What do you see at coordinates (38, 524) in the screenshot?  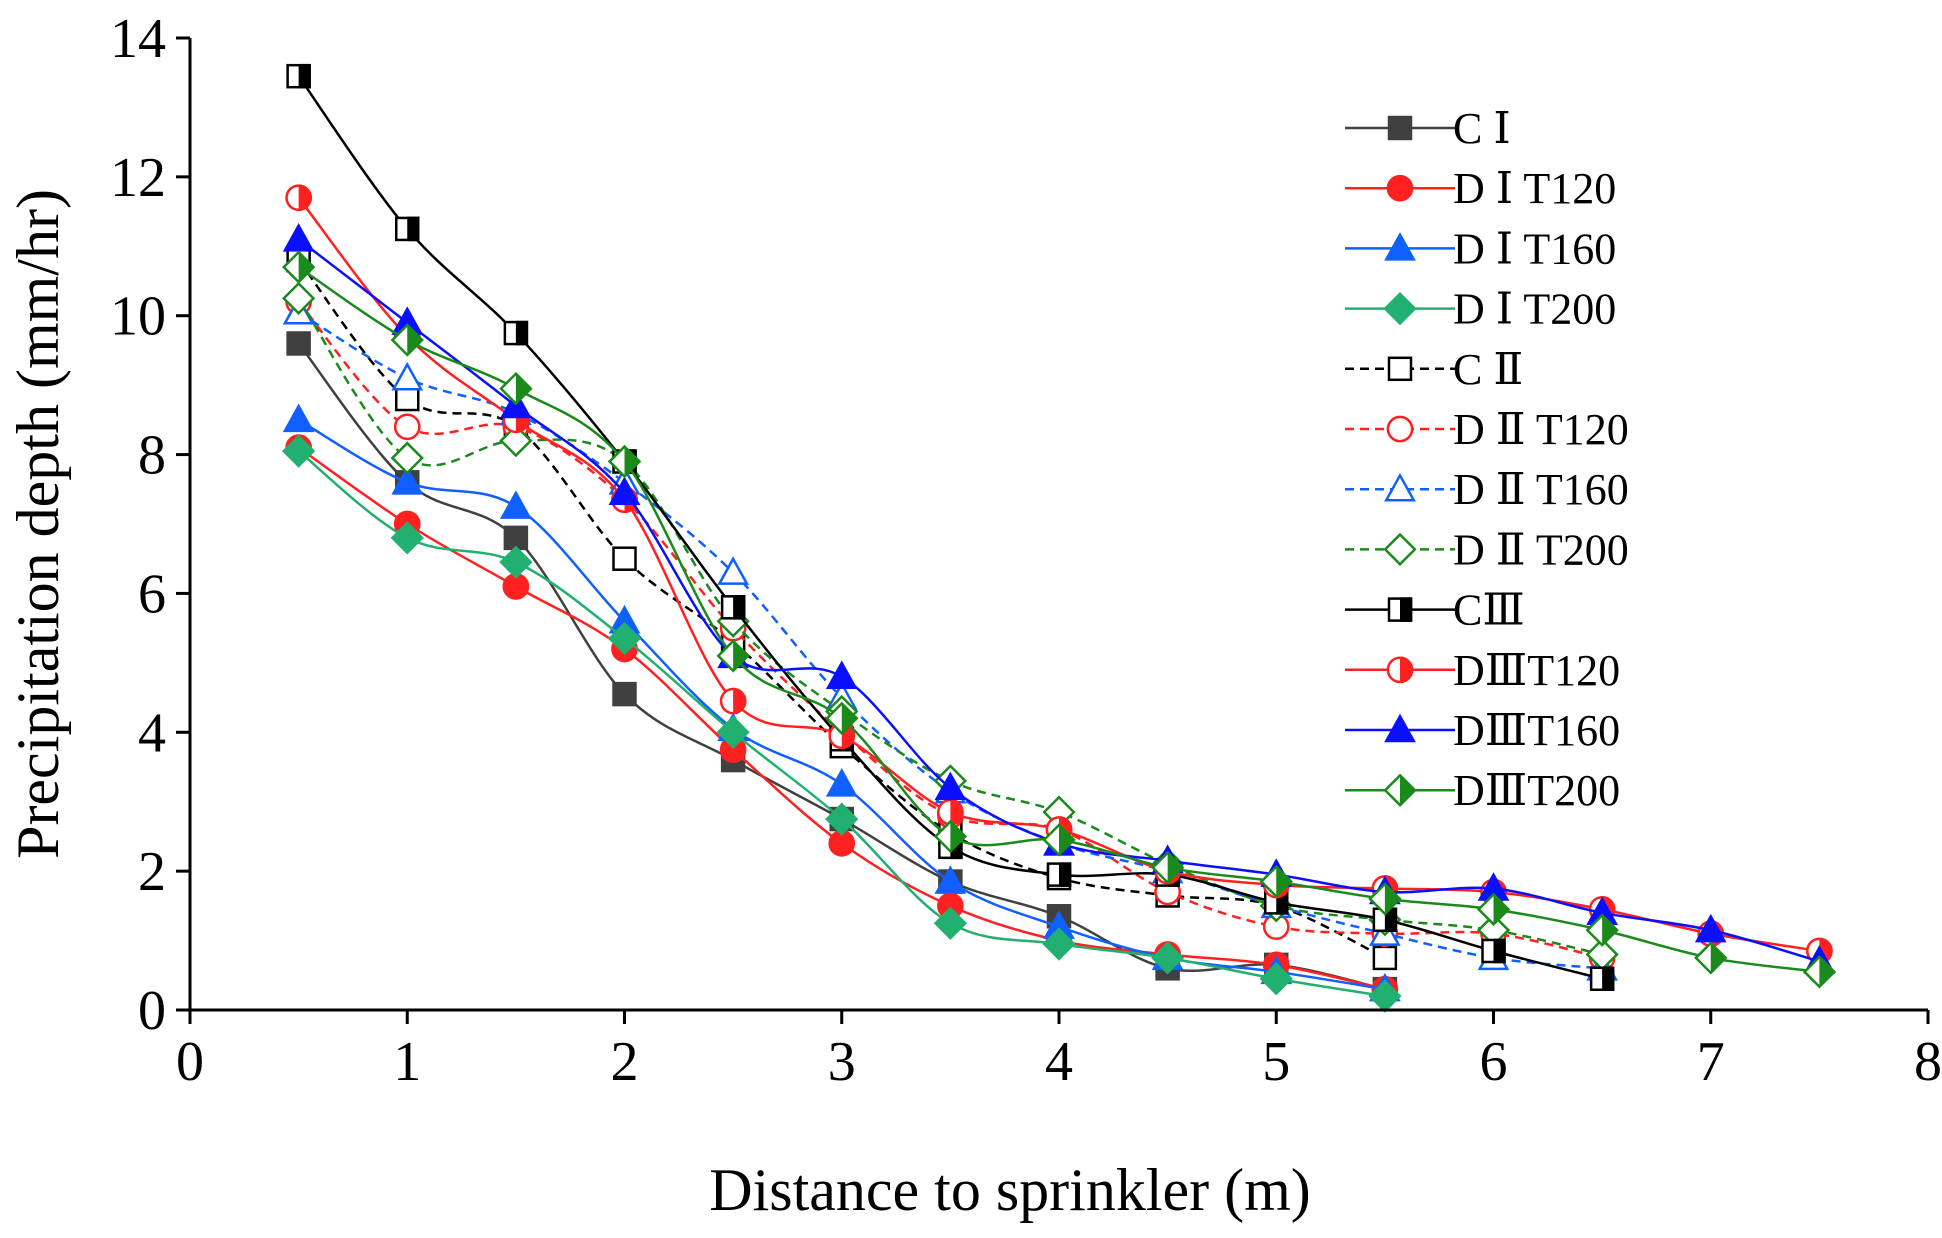 I see `y-axis-title: Precipitation depth (mm/hr)` at bounding box center [38, 524].